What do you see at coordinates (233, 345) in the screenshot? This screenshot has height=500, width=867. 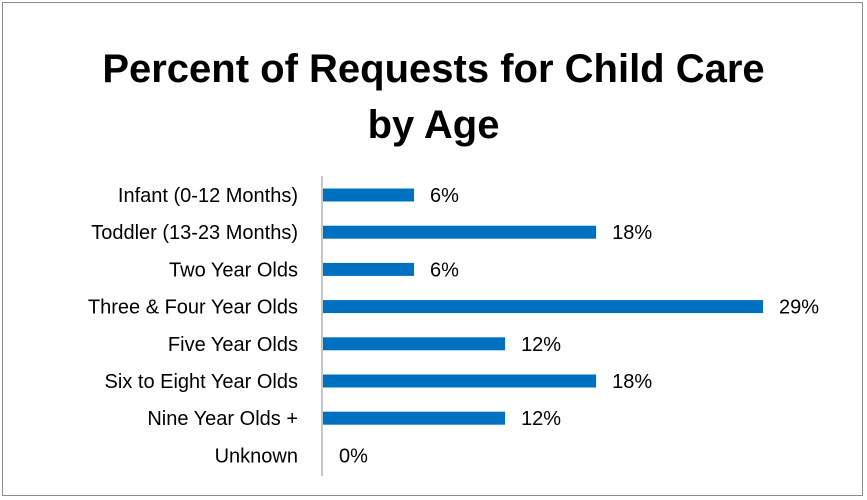 I see `category-label: Five Year Olds` at bounding box center [233, 345].